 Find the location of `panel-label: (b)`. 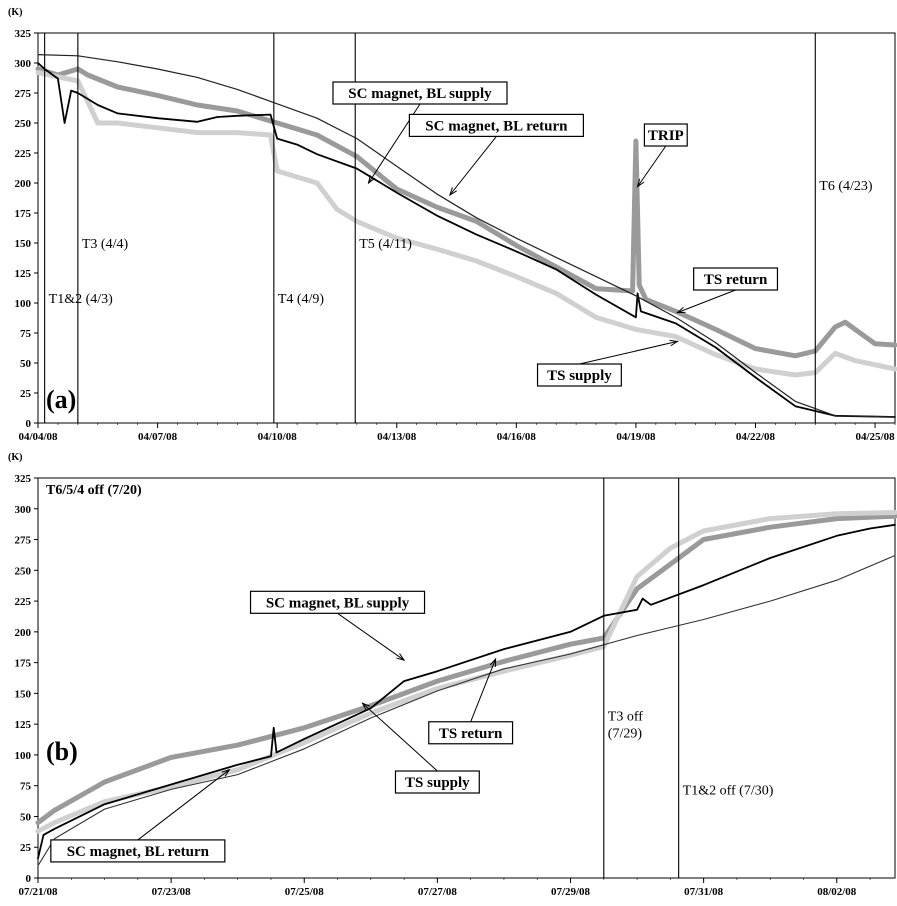

panel-label: (b) is located at coordinates (62, 751).